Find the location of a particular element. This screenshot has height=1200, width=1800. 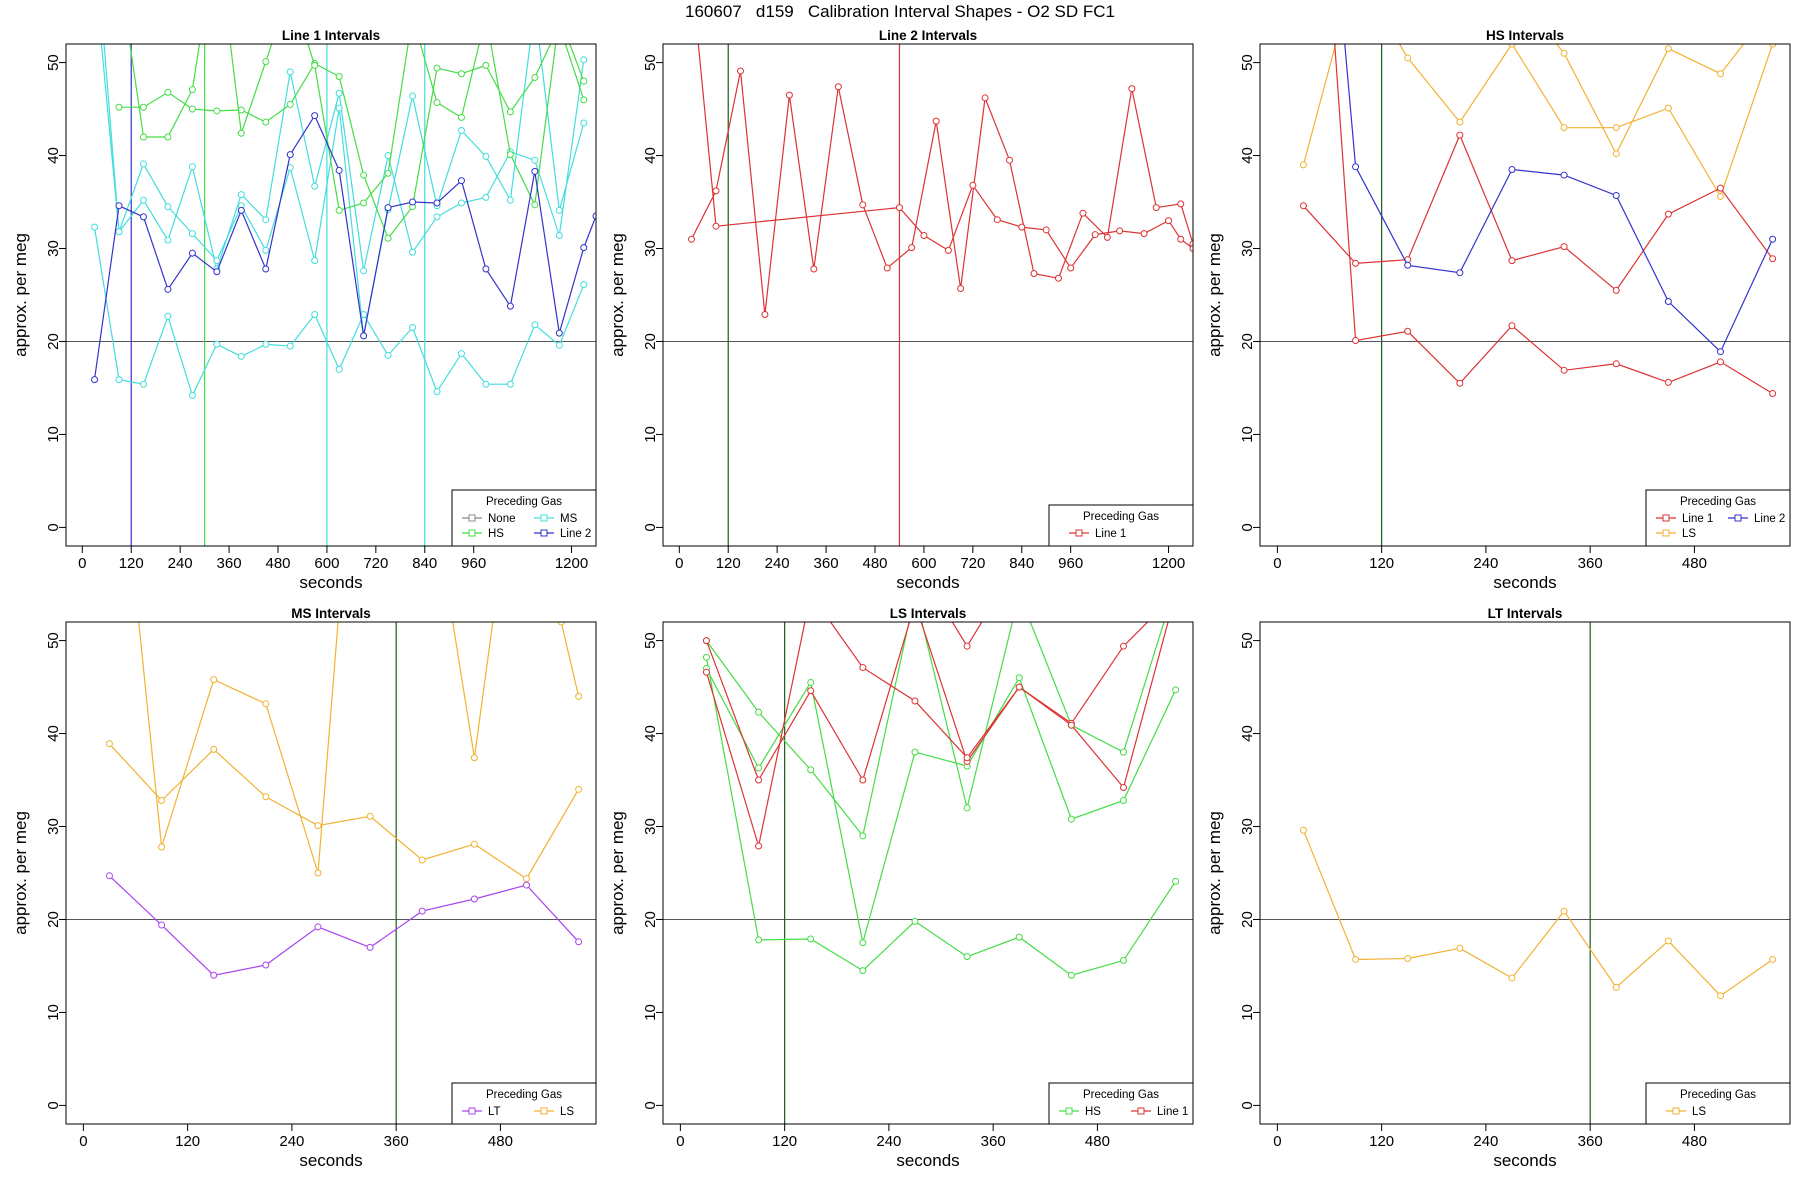

plot-area is located at coordinates (1525, 295).